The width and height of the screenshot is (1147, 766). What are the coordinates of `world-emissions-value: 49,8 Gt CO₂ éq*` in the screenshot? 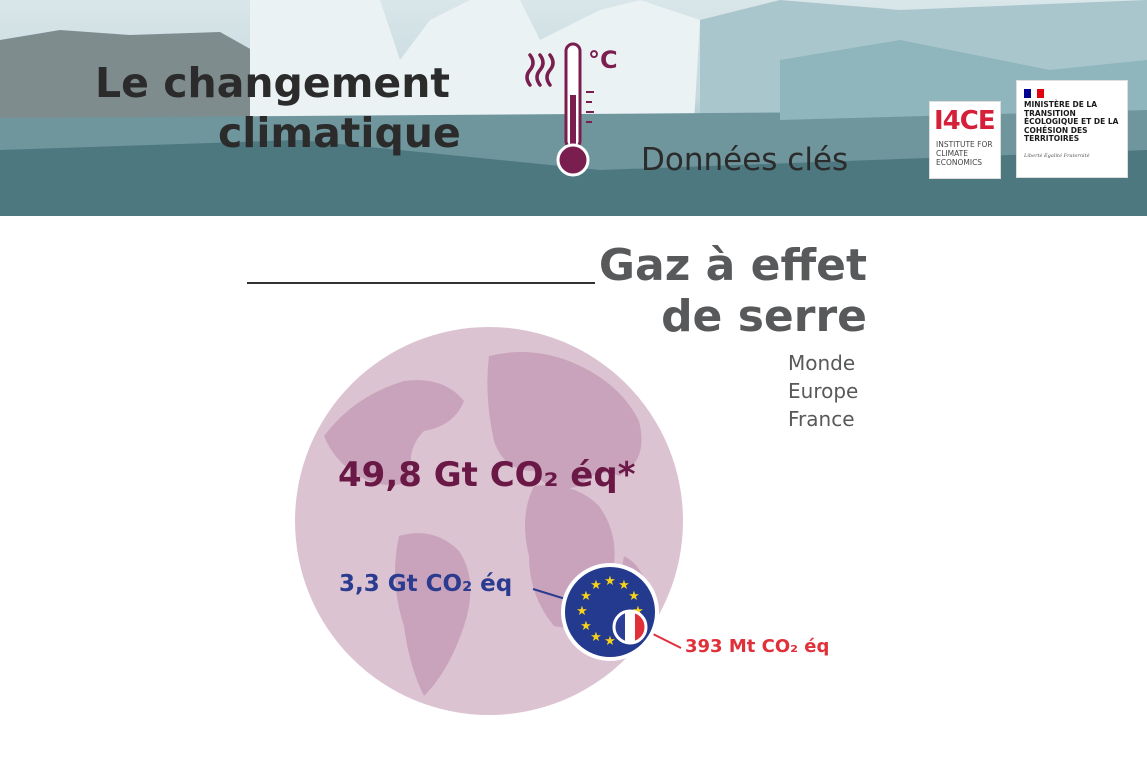 It's located at (487, 475).